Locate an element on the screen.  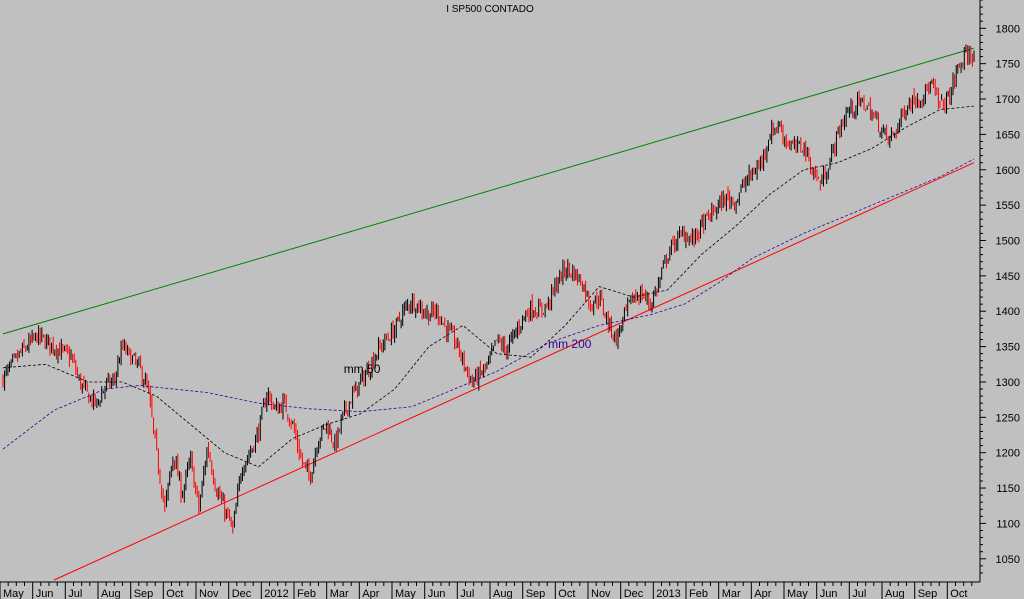
y-tick-label: 1500 is located at coordinates (1008, 241).